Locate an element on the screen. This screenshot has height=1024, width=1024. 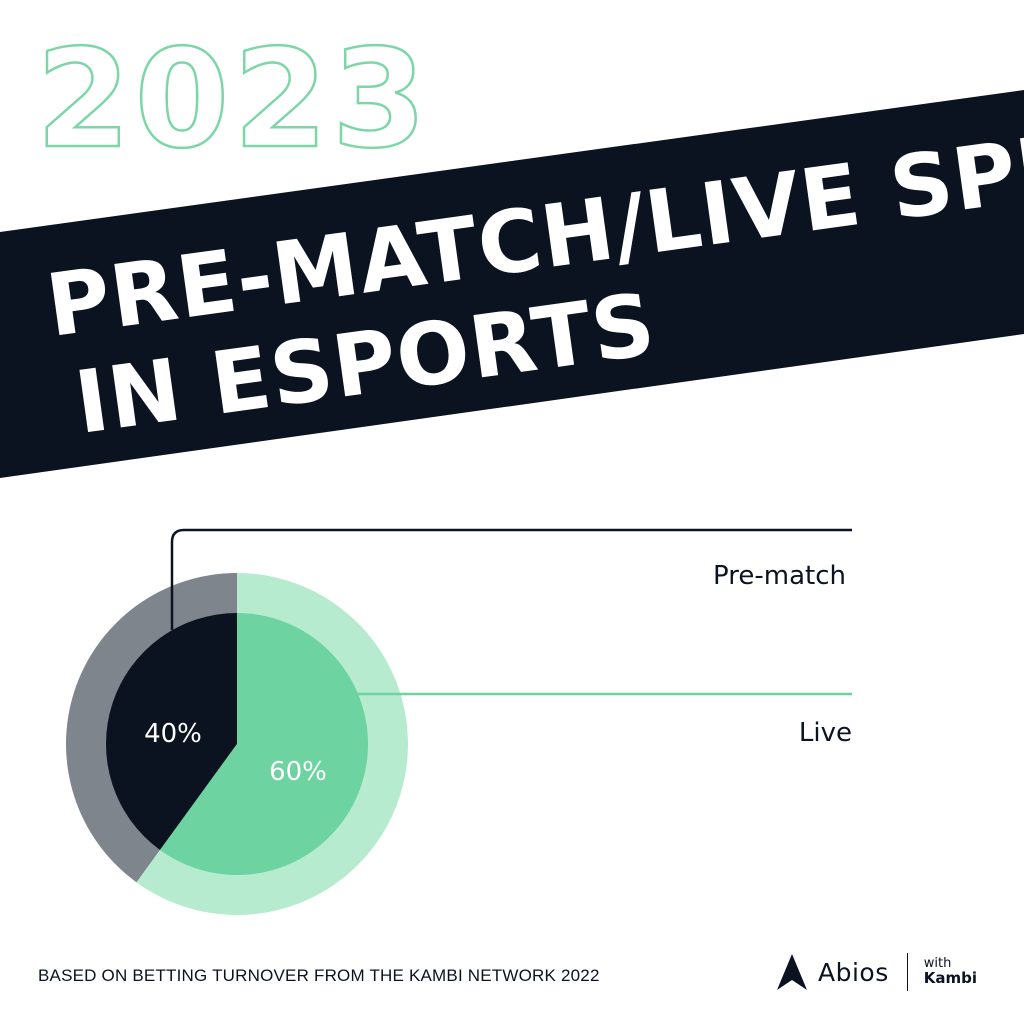
pie-slice-pre-match is located at coordinates (171, 731).